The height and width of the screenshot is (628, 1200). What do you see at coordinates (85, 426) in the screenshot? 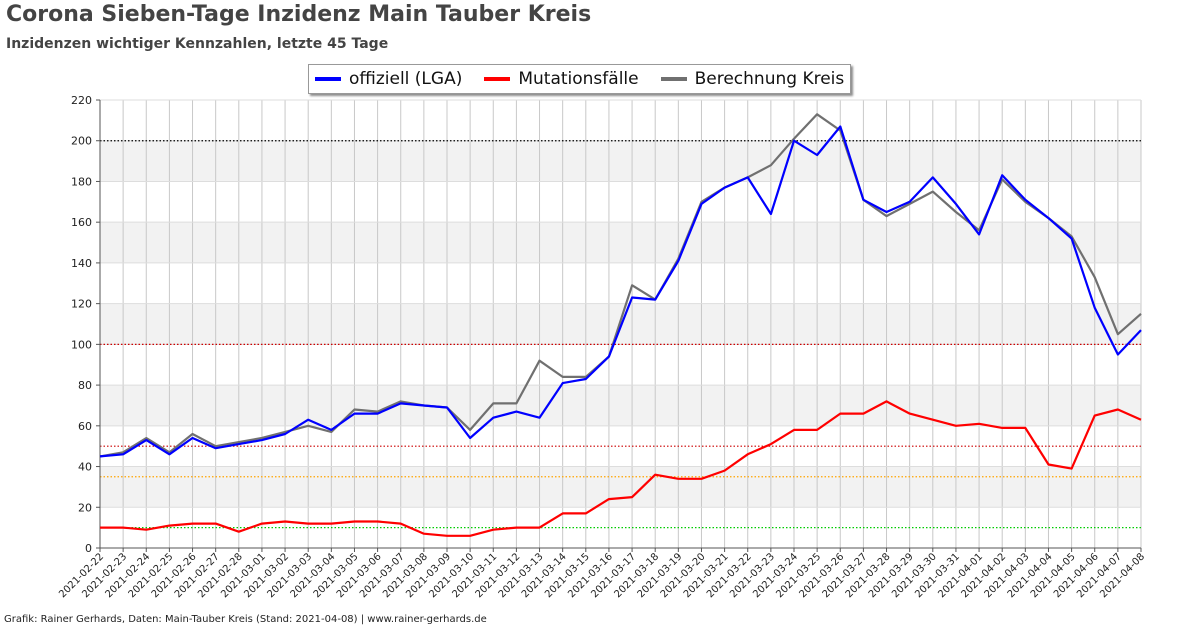
I see `y-tick-label: 60` at bounding box center [85, 426].